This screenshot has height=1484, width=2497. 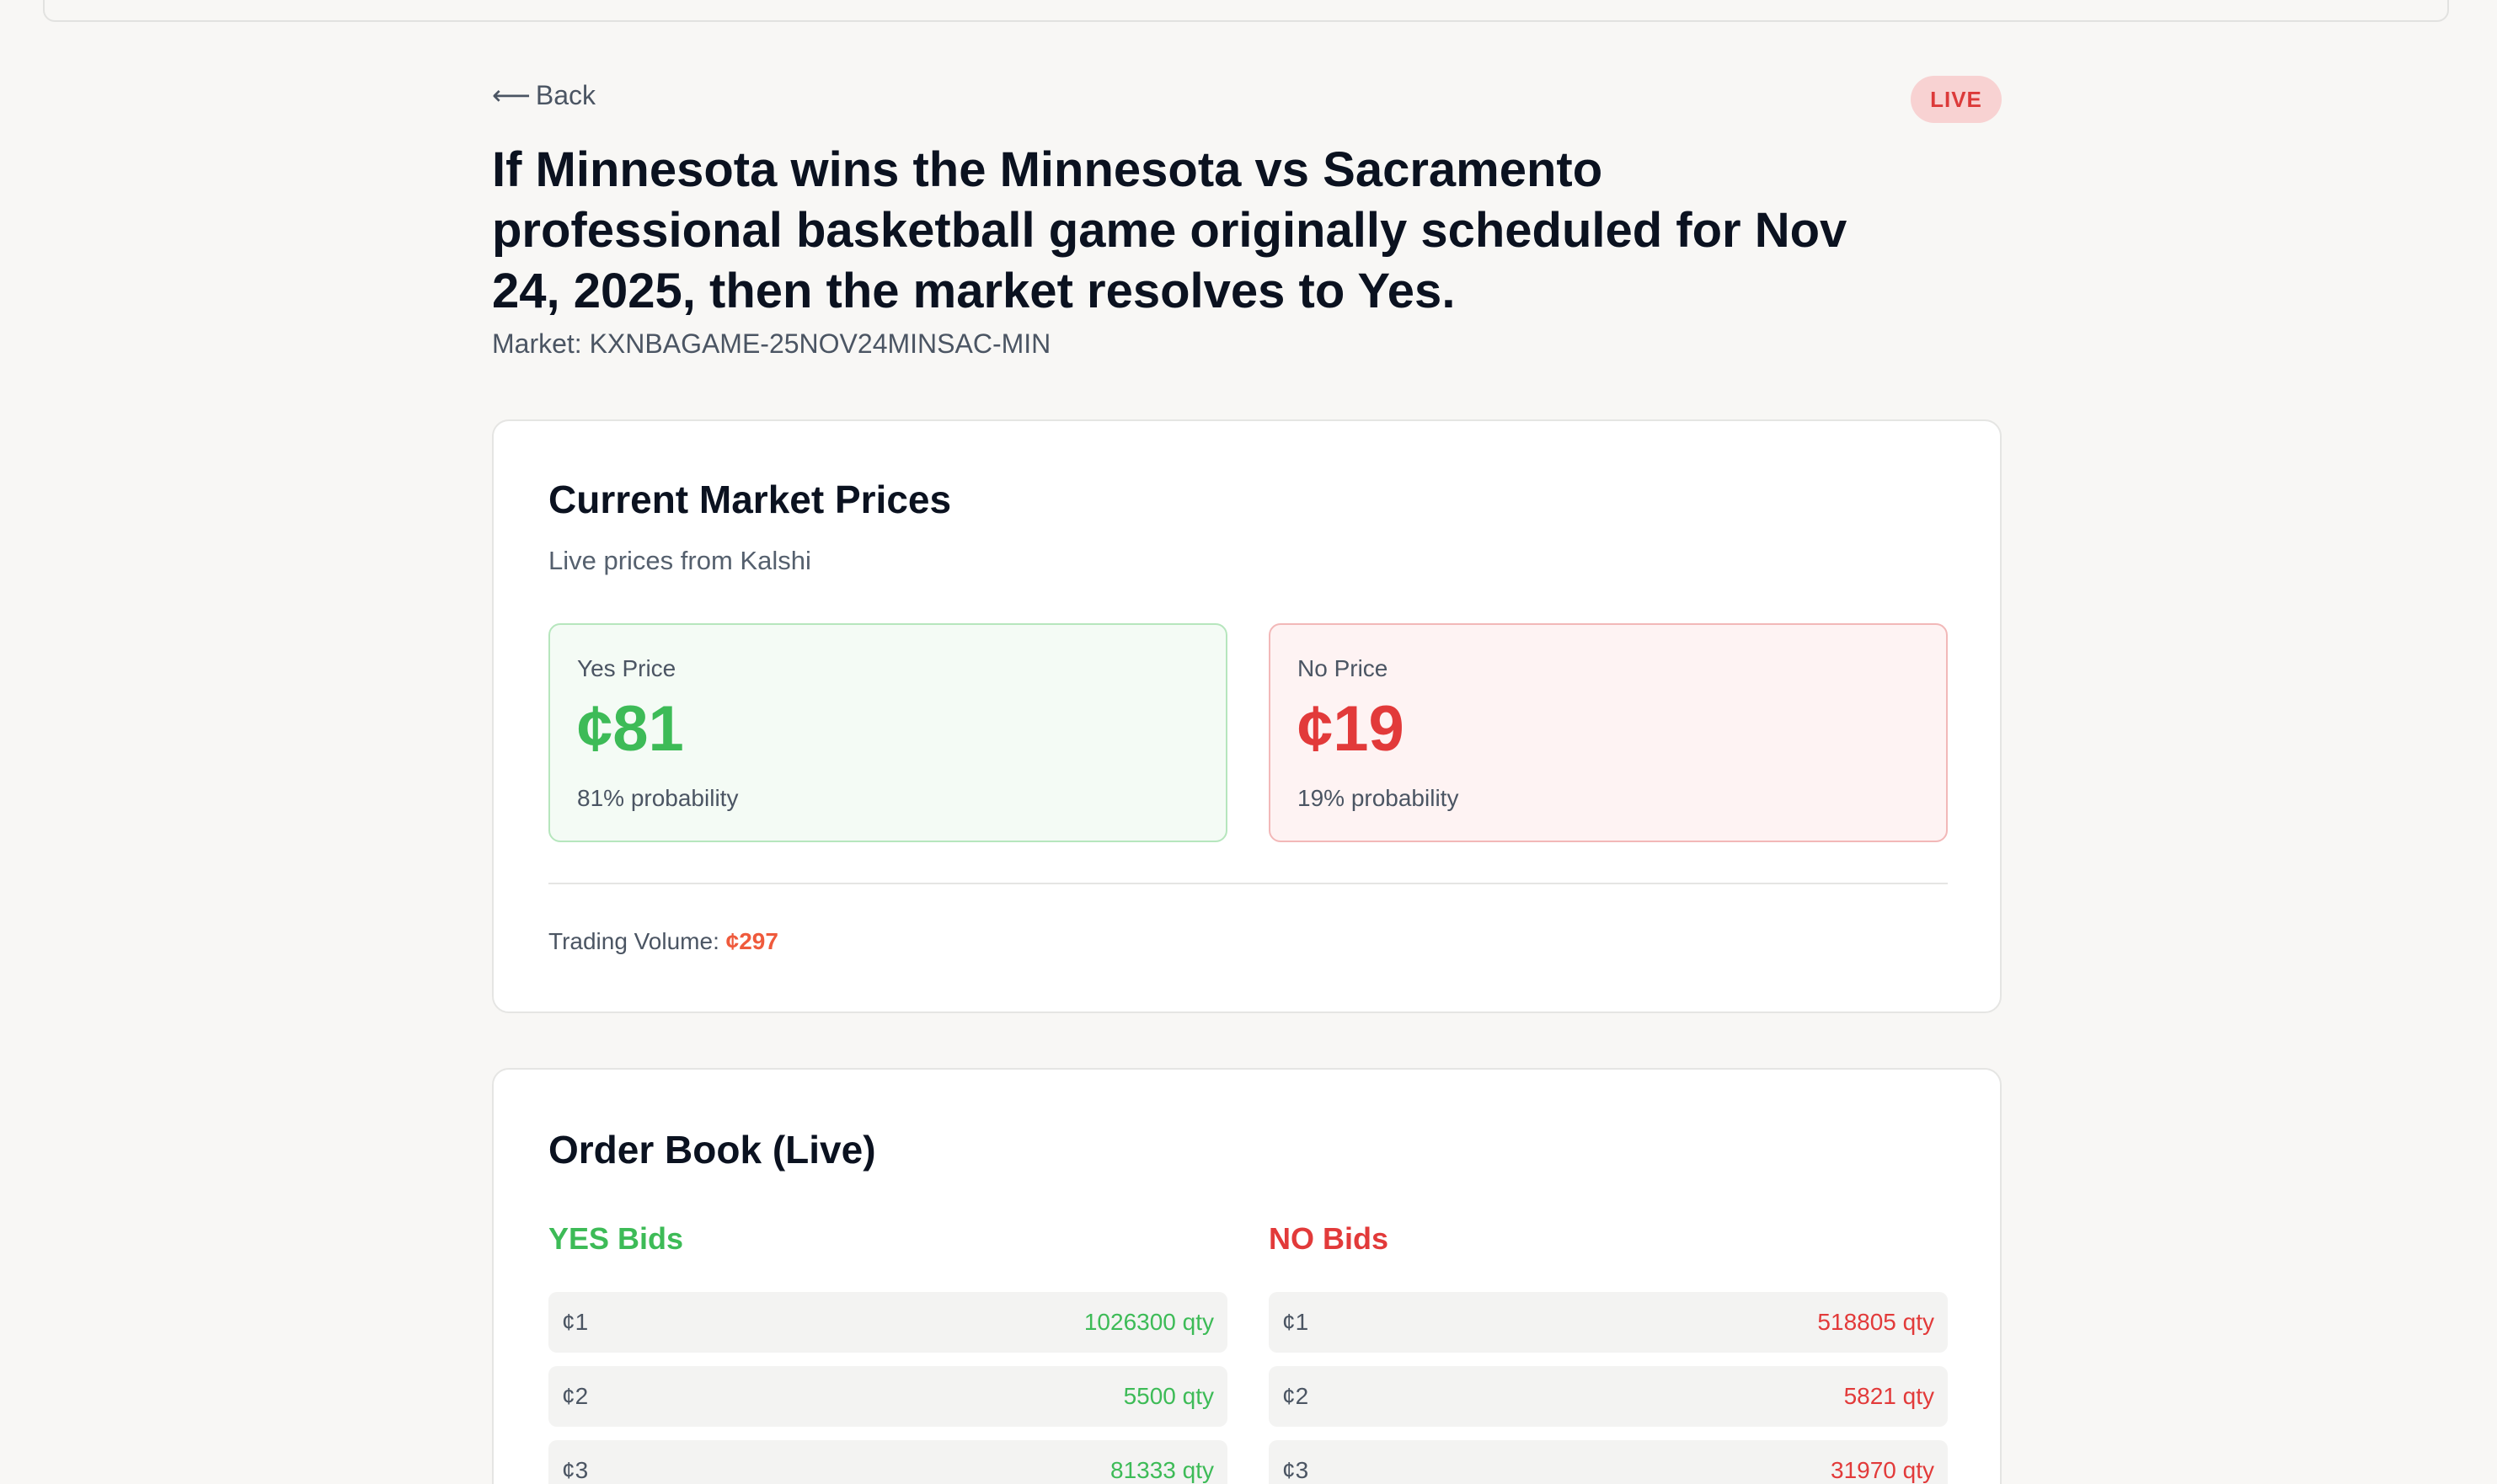 I want to click on order-book-title: Order Book (Live), so click(x=712, y=1150).